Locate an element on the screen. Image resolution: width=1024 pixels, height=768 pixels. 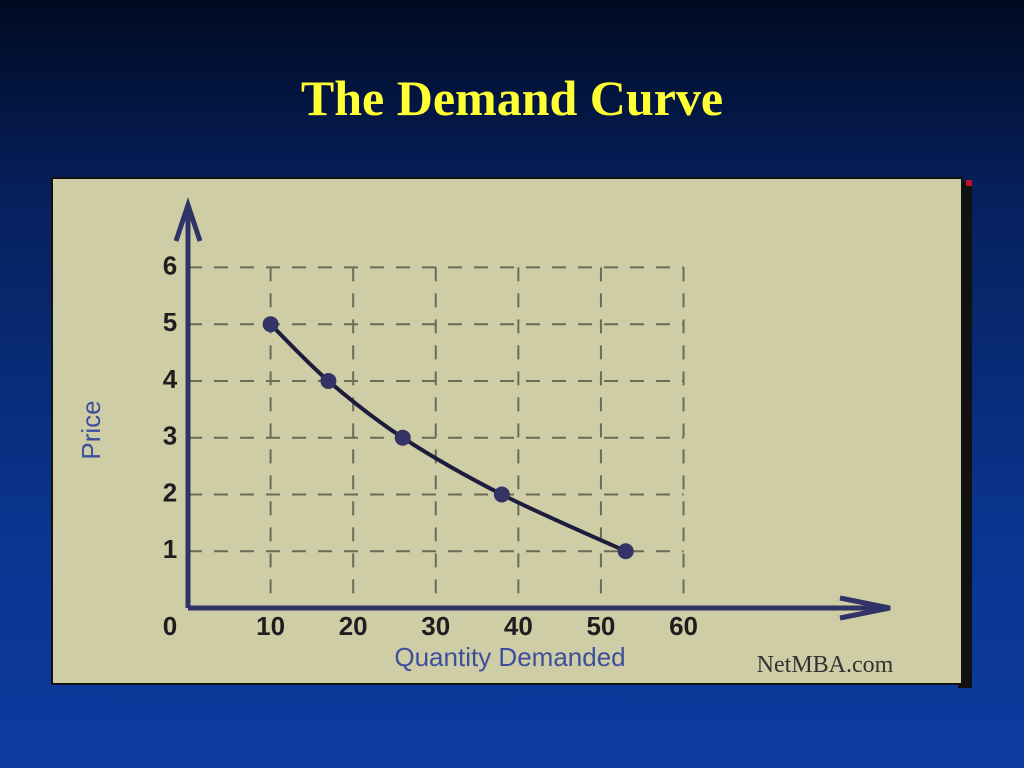
x-tick-label: 10 is located at coordinates (270, 626).